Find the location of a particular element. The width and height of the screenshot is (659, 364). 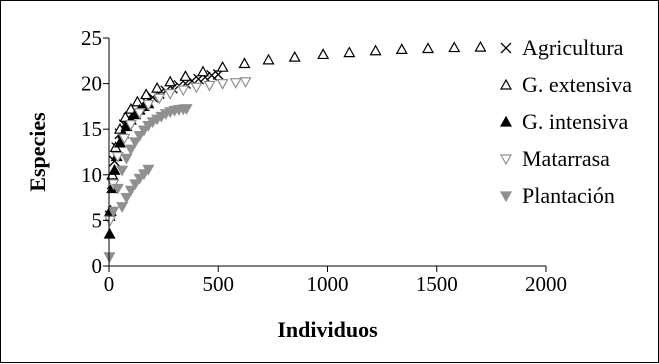

y-axis-title: Especies is located at coordinates (37, 152).